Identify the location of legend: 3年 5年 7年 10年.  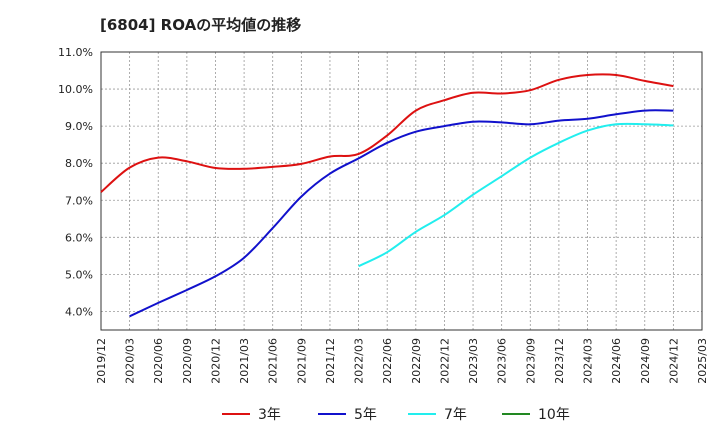
(396, 415).